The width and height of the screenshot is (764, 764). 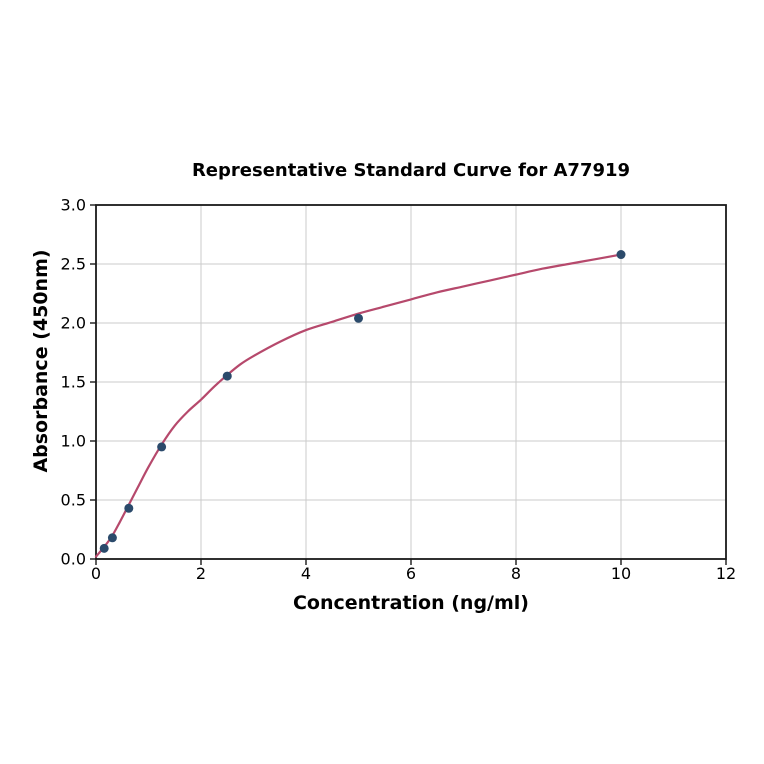 What do you see at coordinates (726, 573) in the screenshot?
I see `x-tick-label: 12` at bounding box center [726, 573].